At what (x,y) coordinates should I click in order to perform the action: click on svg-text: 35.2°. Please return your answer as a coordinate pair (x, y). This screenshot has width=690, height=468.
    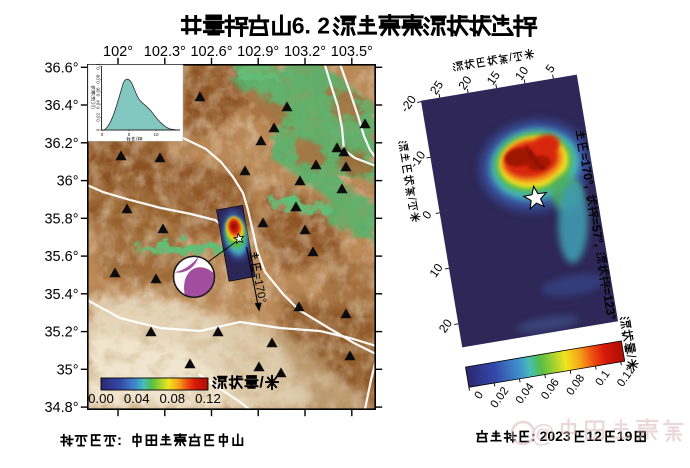
    Looking at the image, I should click on (61, 333).